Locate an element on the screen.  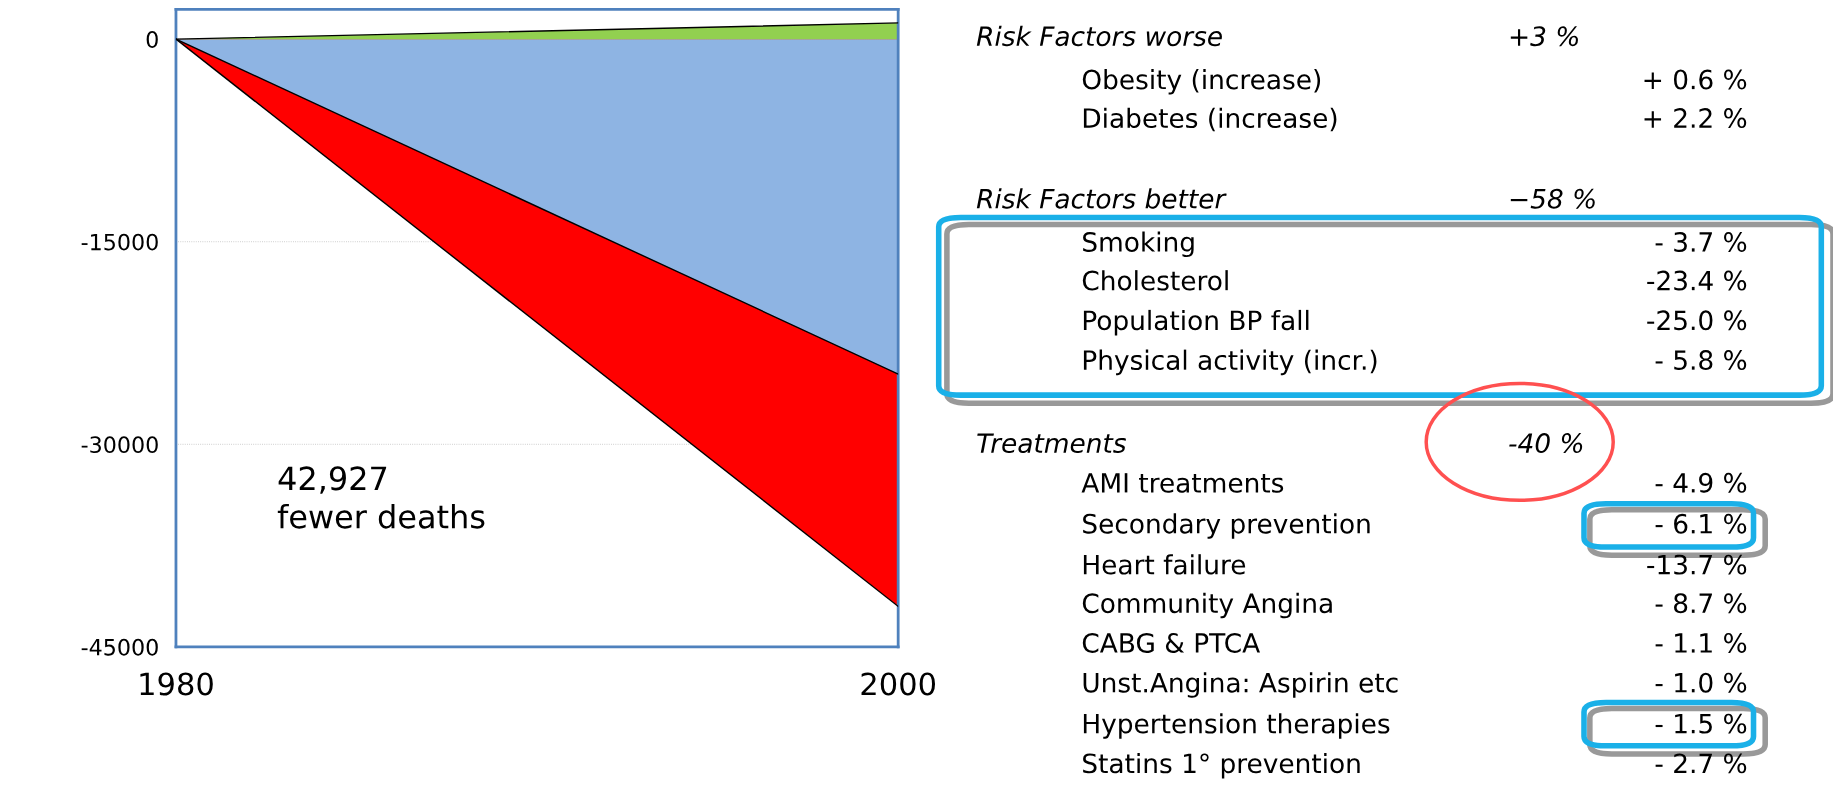
text: - 2.7 % is located at coordinates (1701, 763).